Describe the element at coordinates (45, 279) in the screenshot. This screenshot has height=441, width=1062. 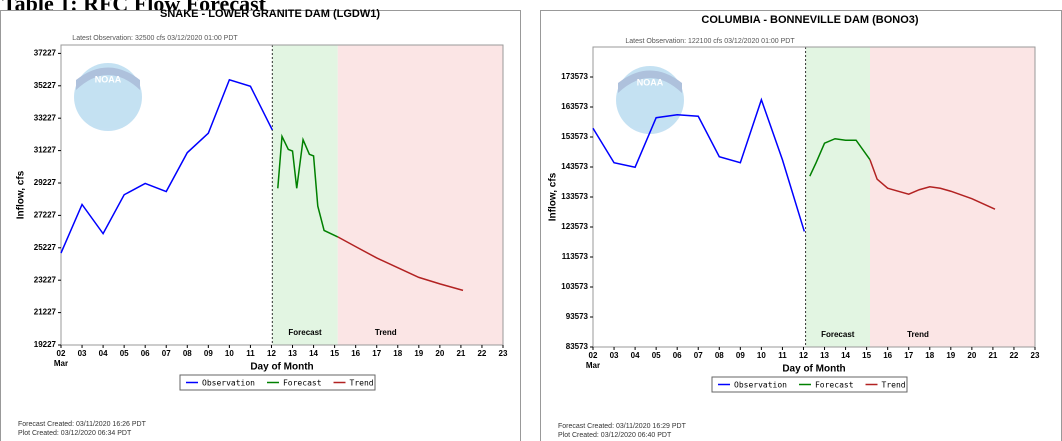
I see `y-tick-label: 23227` at that location.